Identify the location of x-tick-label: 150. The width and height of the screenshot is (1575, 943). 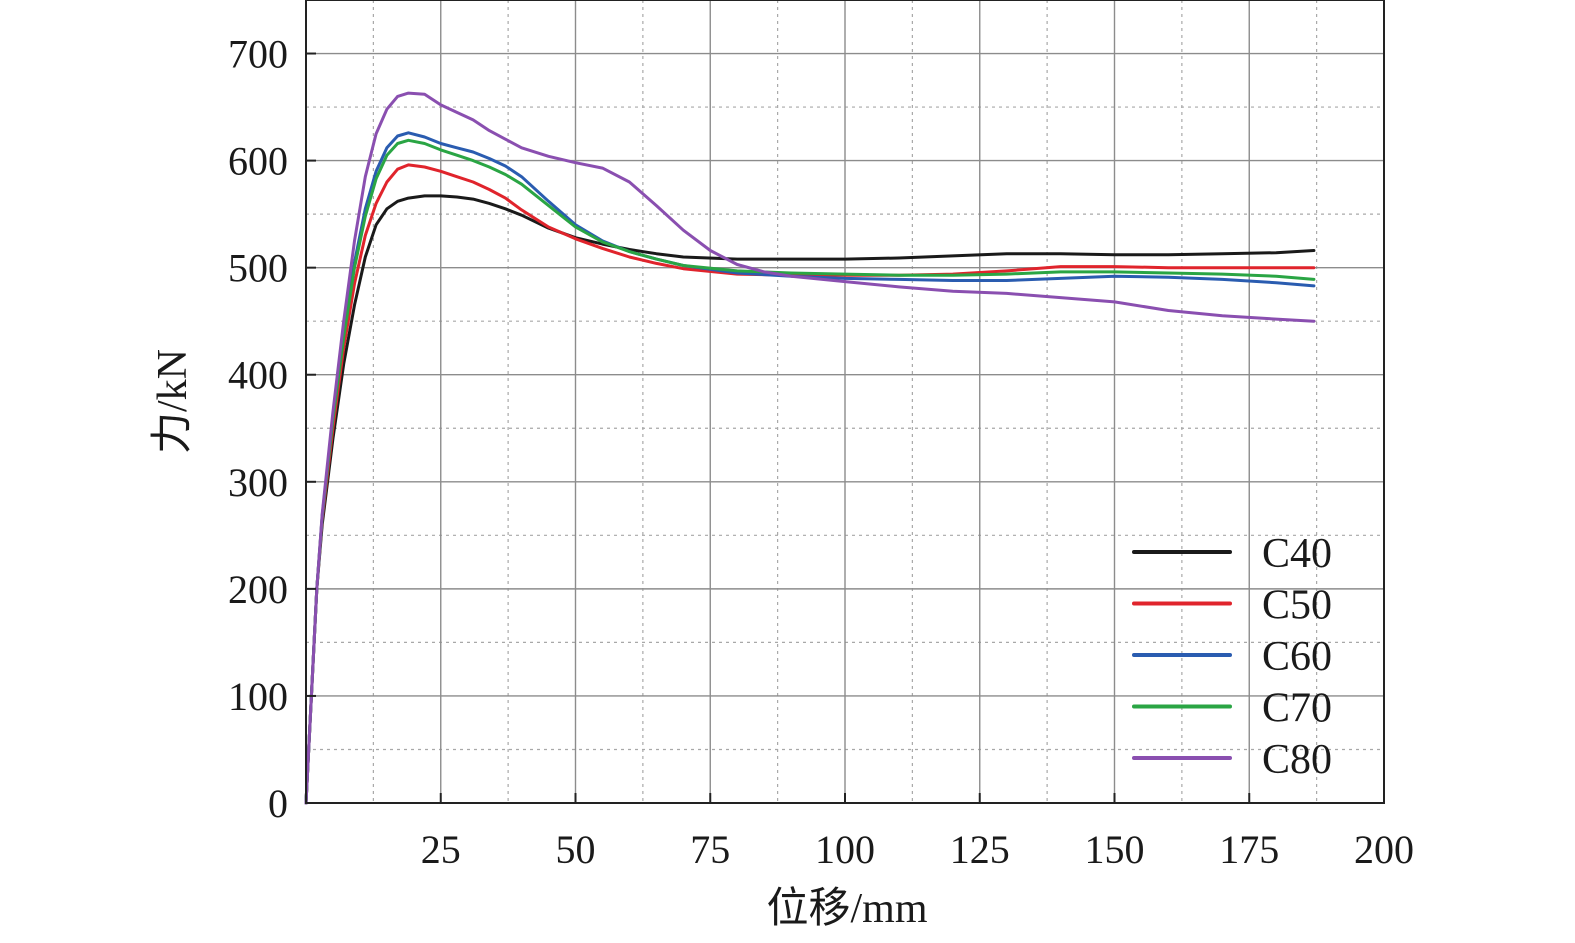
(1115, 849).